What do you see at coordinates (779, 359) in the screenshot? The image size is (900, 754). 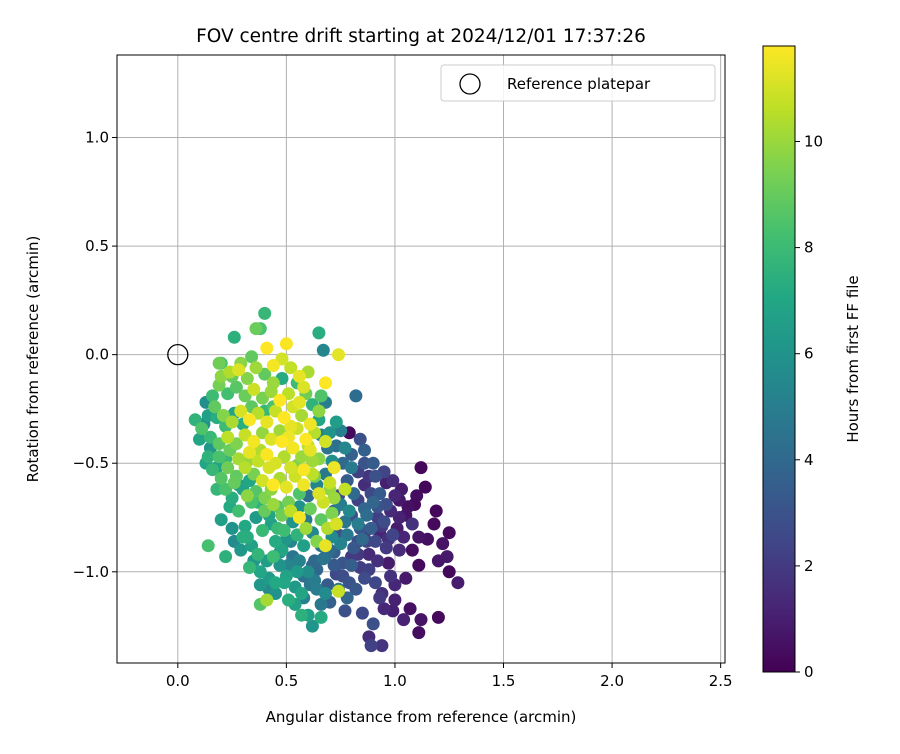 I see `colorbar` at bounding box center [779, 359].